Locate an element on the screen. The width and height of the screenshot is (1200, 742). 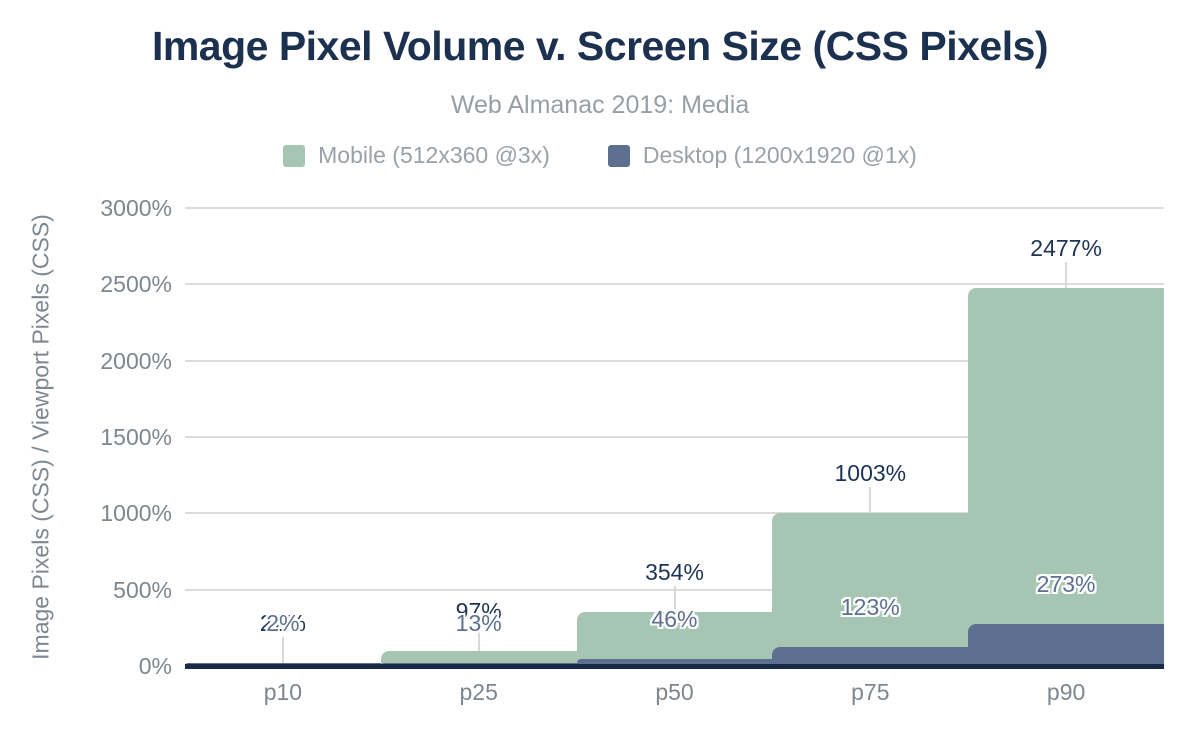
y-tick-label-0: 0% is located at coordinates (155, 666).